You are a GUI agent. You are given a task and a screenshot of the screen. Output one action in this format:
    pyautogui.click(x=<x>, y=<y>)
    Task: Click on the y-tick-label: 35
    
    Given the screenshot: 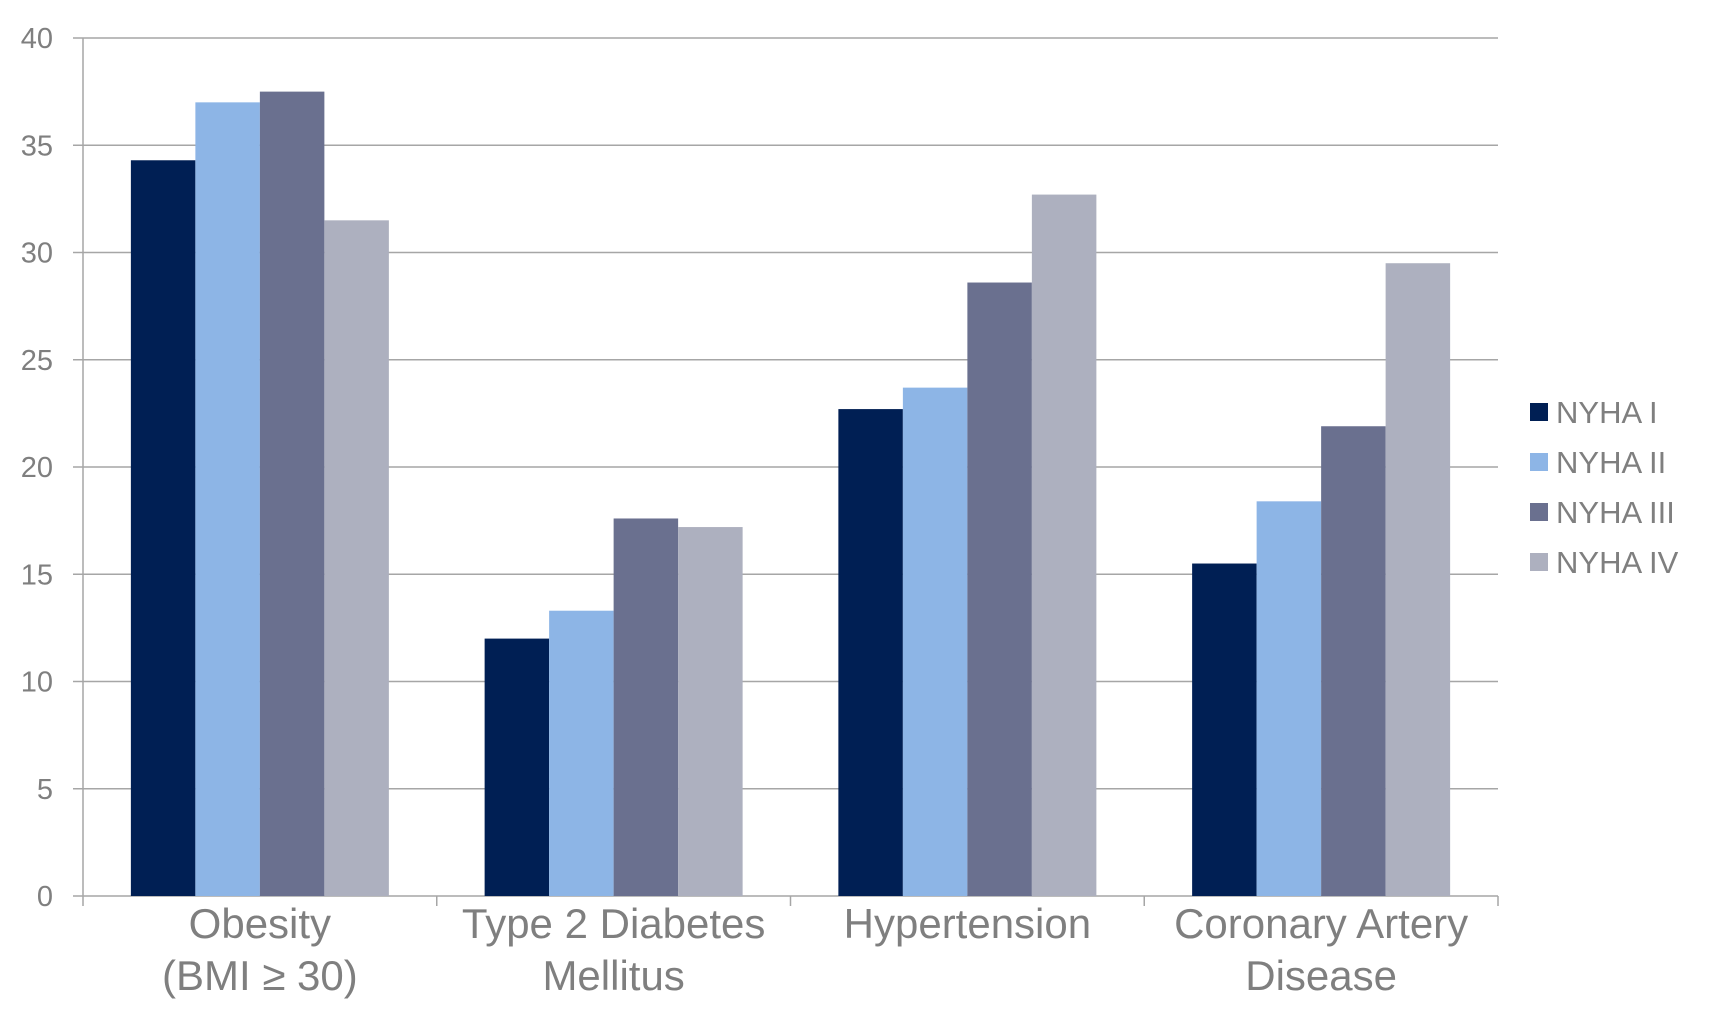 What is the action you would take?
    pyautogui.click(x=37, y=146)
    